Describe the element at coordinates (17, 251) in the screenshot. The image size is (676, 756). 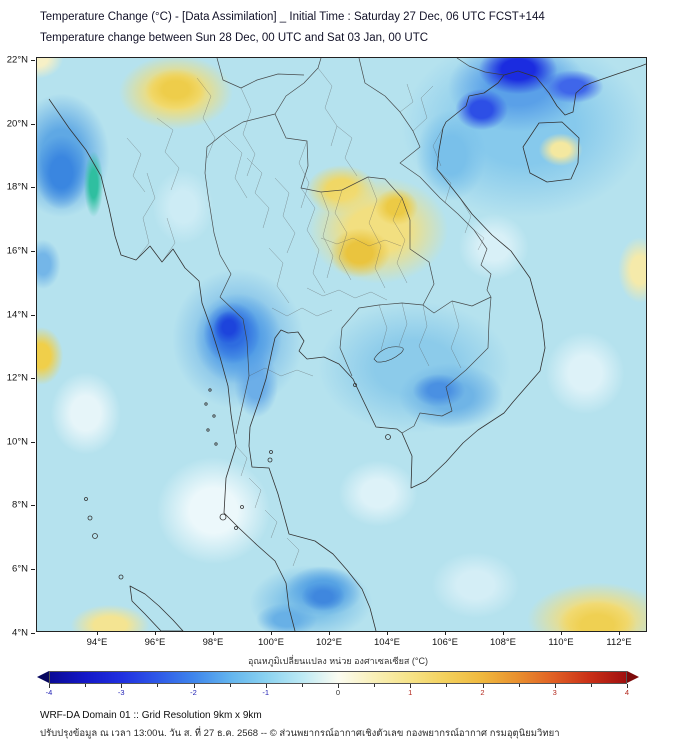
I see `y-axis-label: 16°N` at that location.